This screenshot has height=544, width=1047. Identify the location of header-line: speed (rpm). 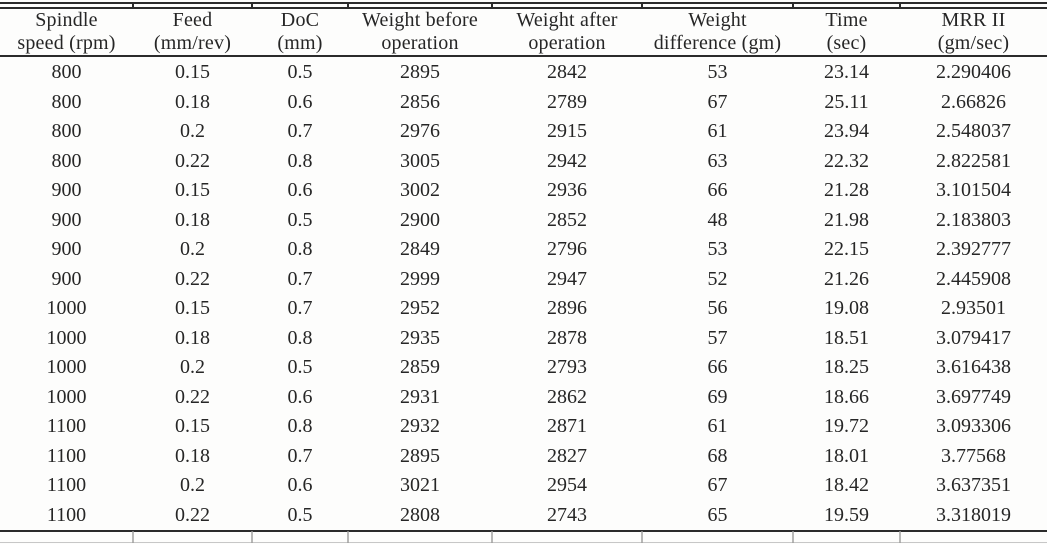
(66, 43).